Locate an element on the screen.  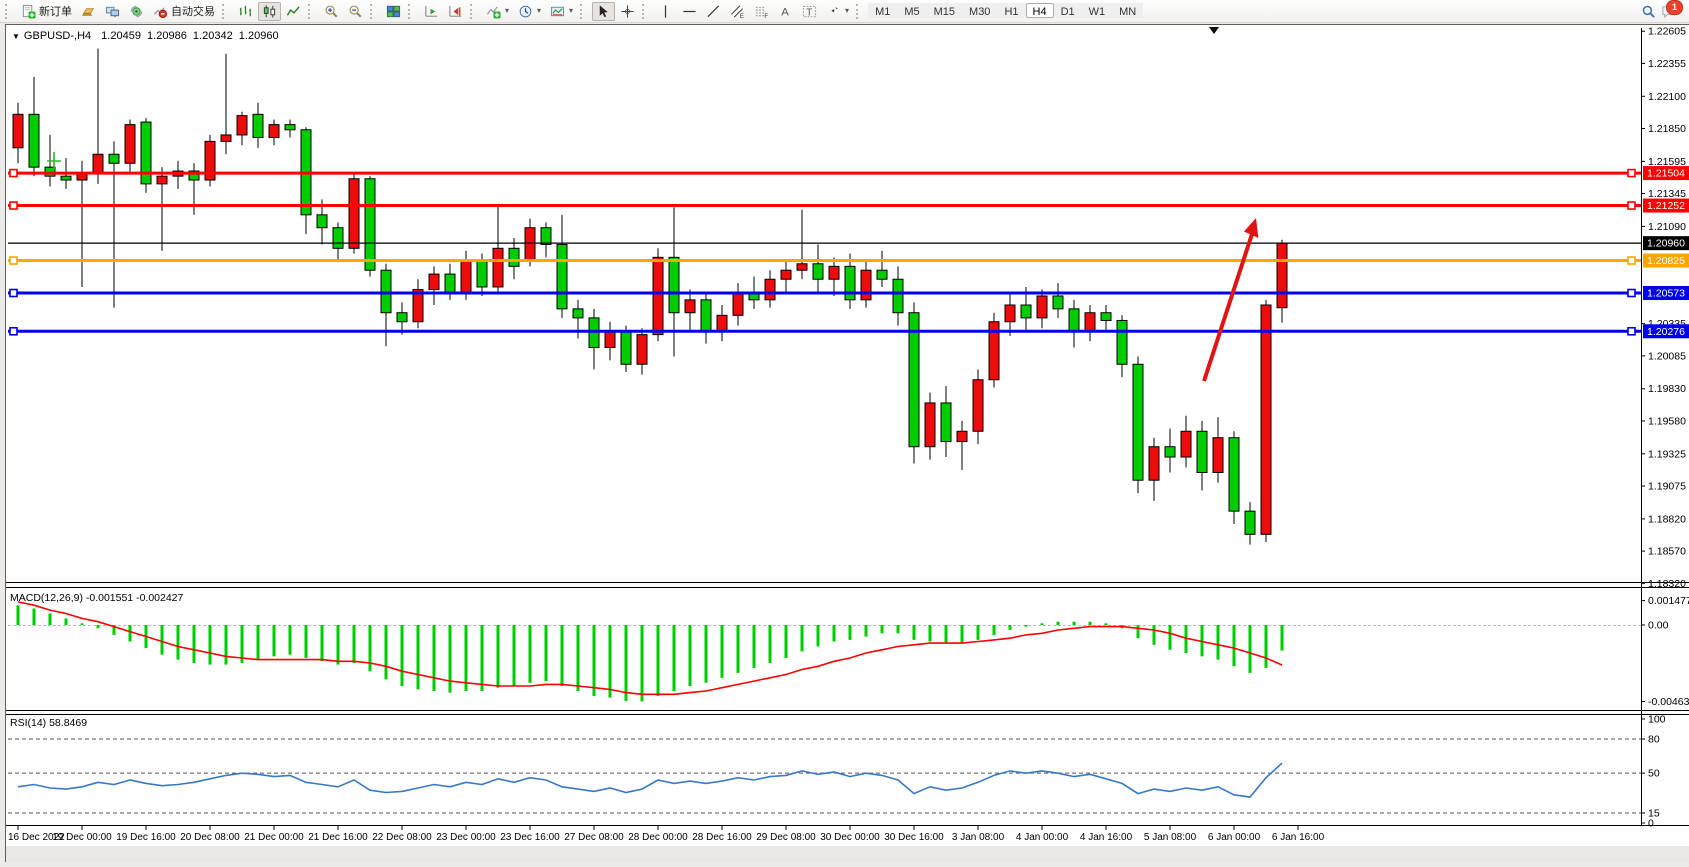
zoom-in-button is located at coordinates (331, 11).